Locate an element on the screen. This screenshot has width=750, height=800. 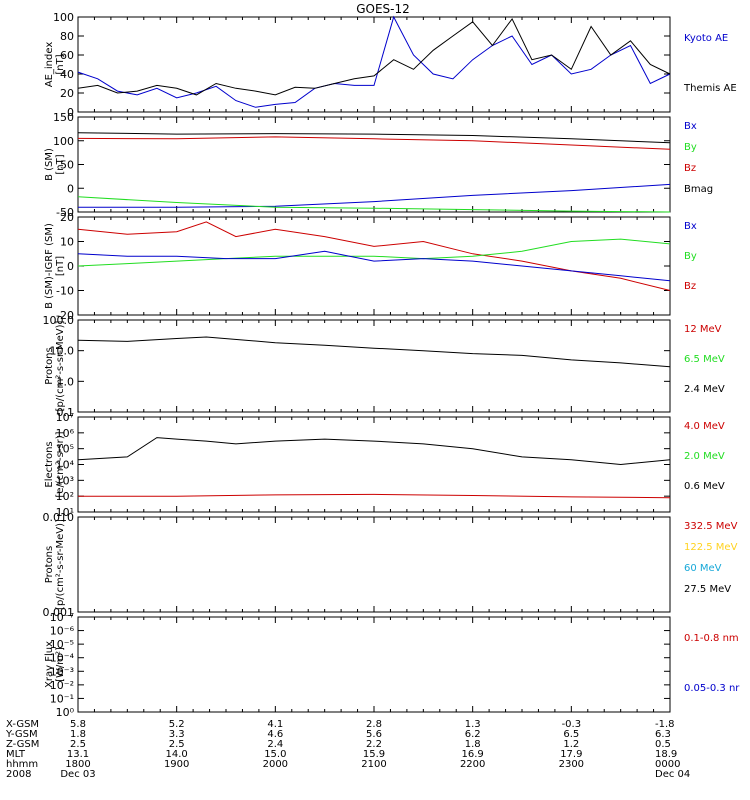
y-tick-label: 10⁴ is located at coordinates (65, 465).